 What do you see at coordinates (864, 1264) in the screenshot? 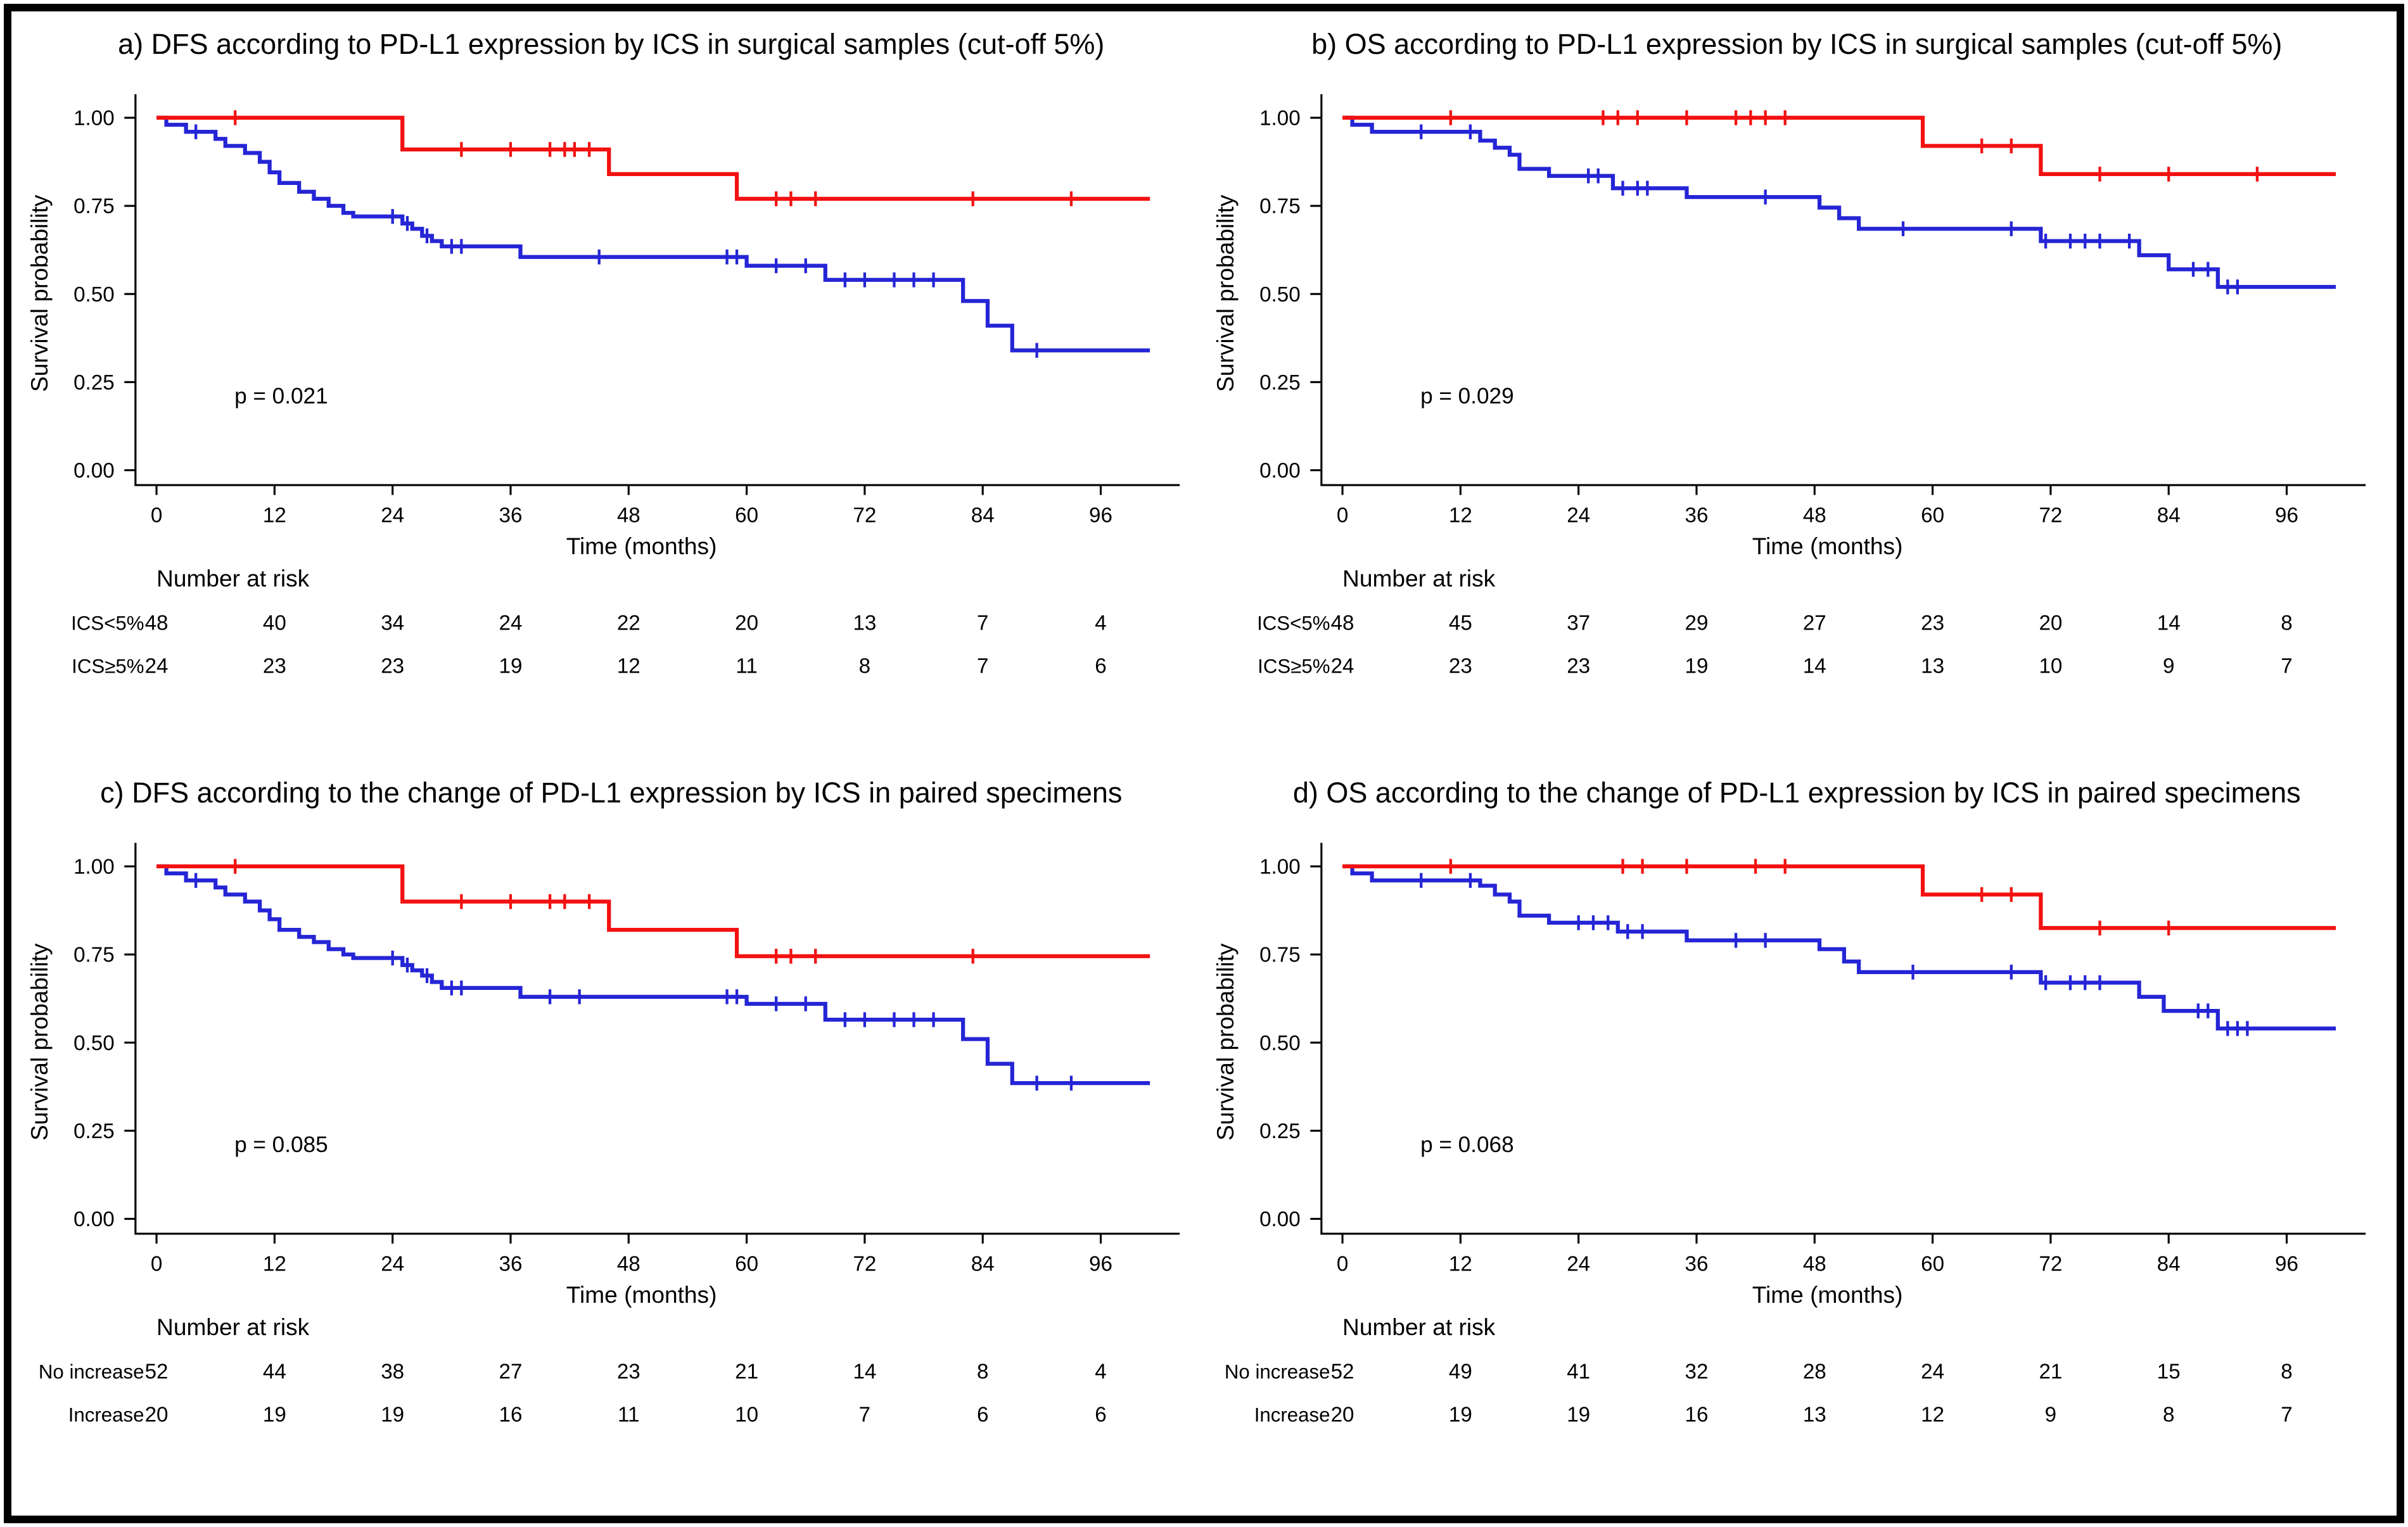
I see `x-tick-label: 72` at bounding box center [864, 1264].